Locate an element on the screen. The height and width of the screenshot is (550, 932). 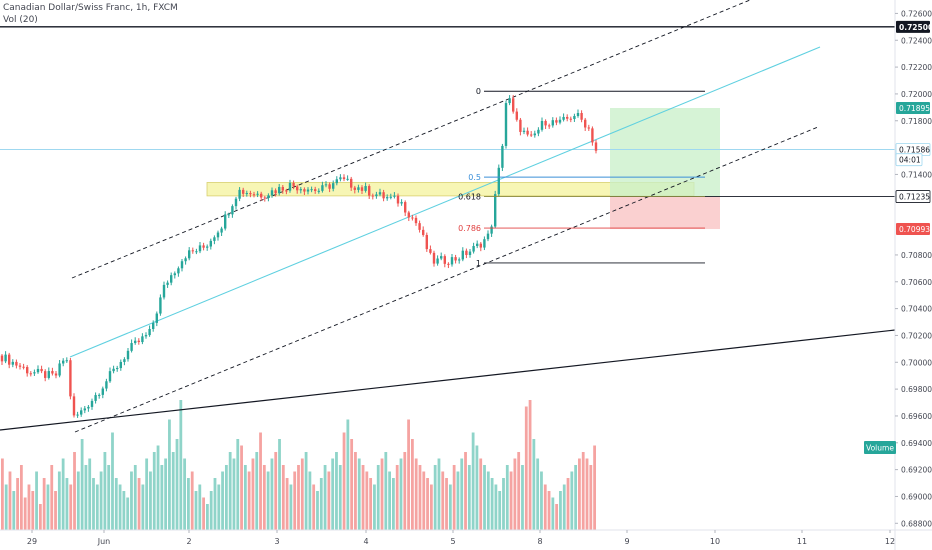
price-label-text: 0.71235 is located at coordinates (914, 197).